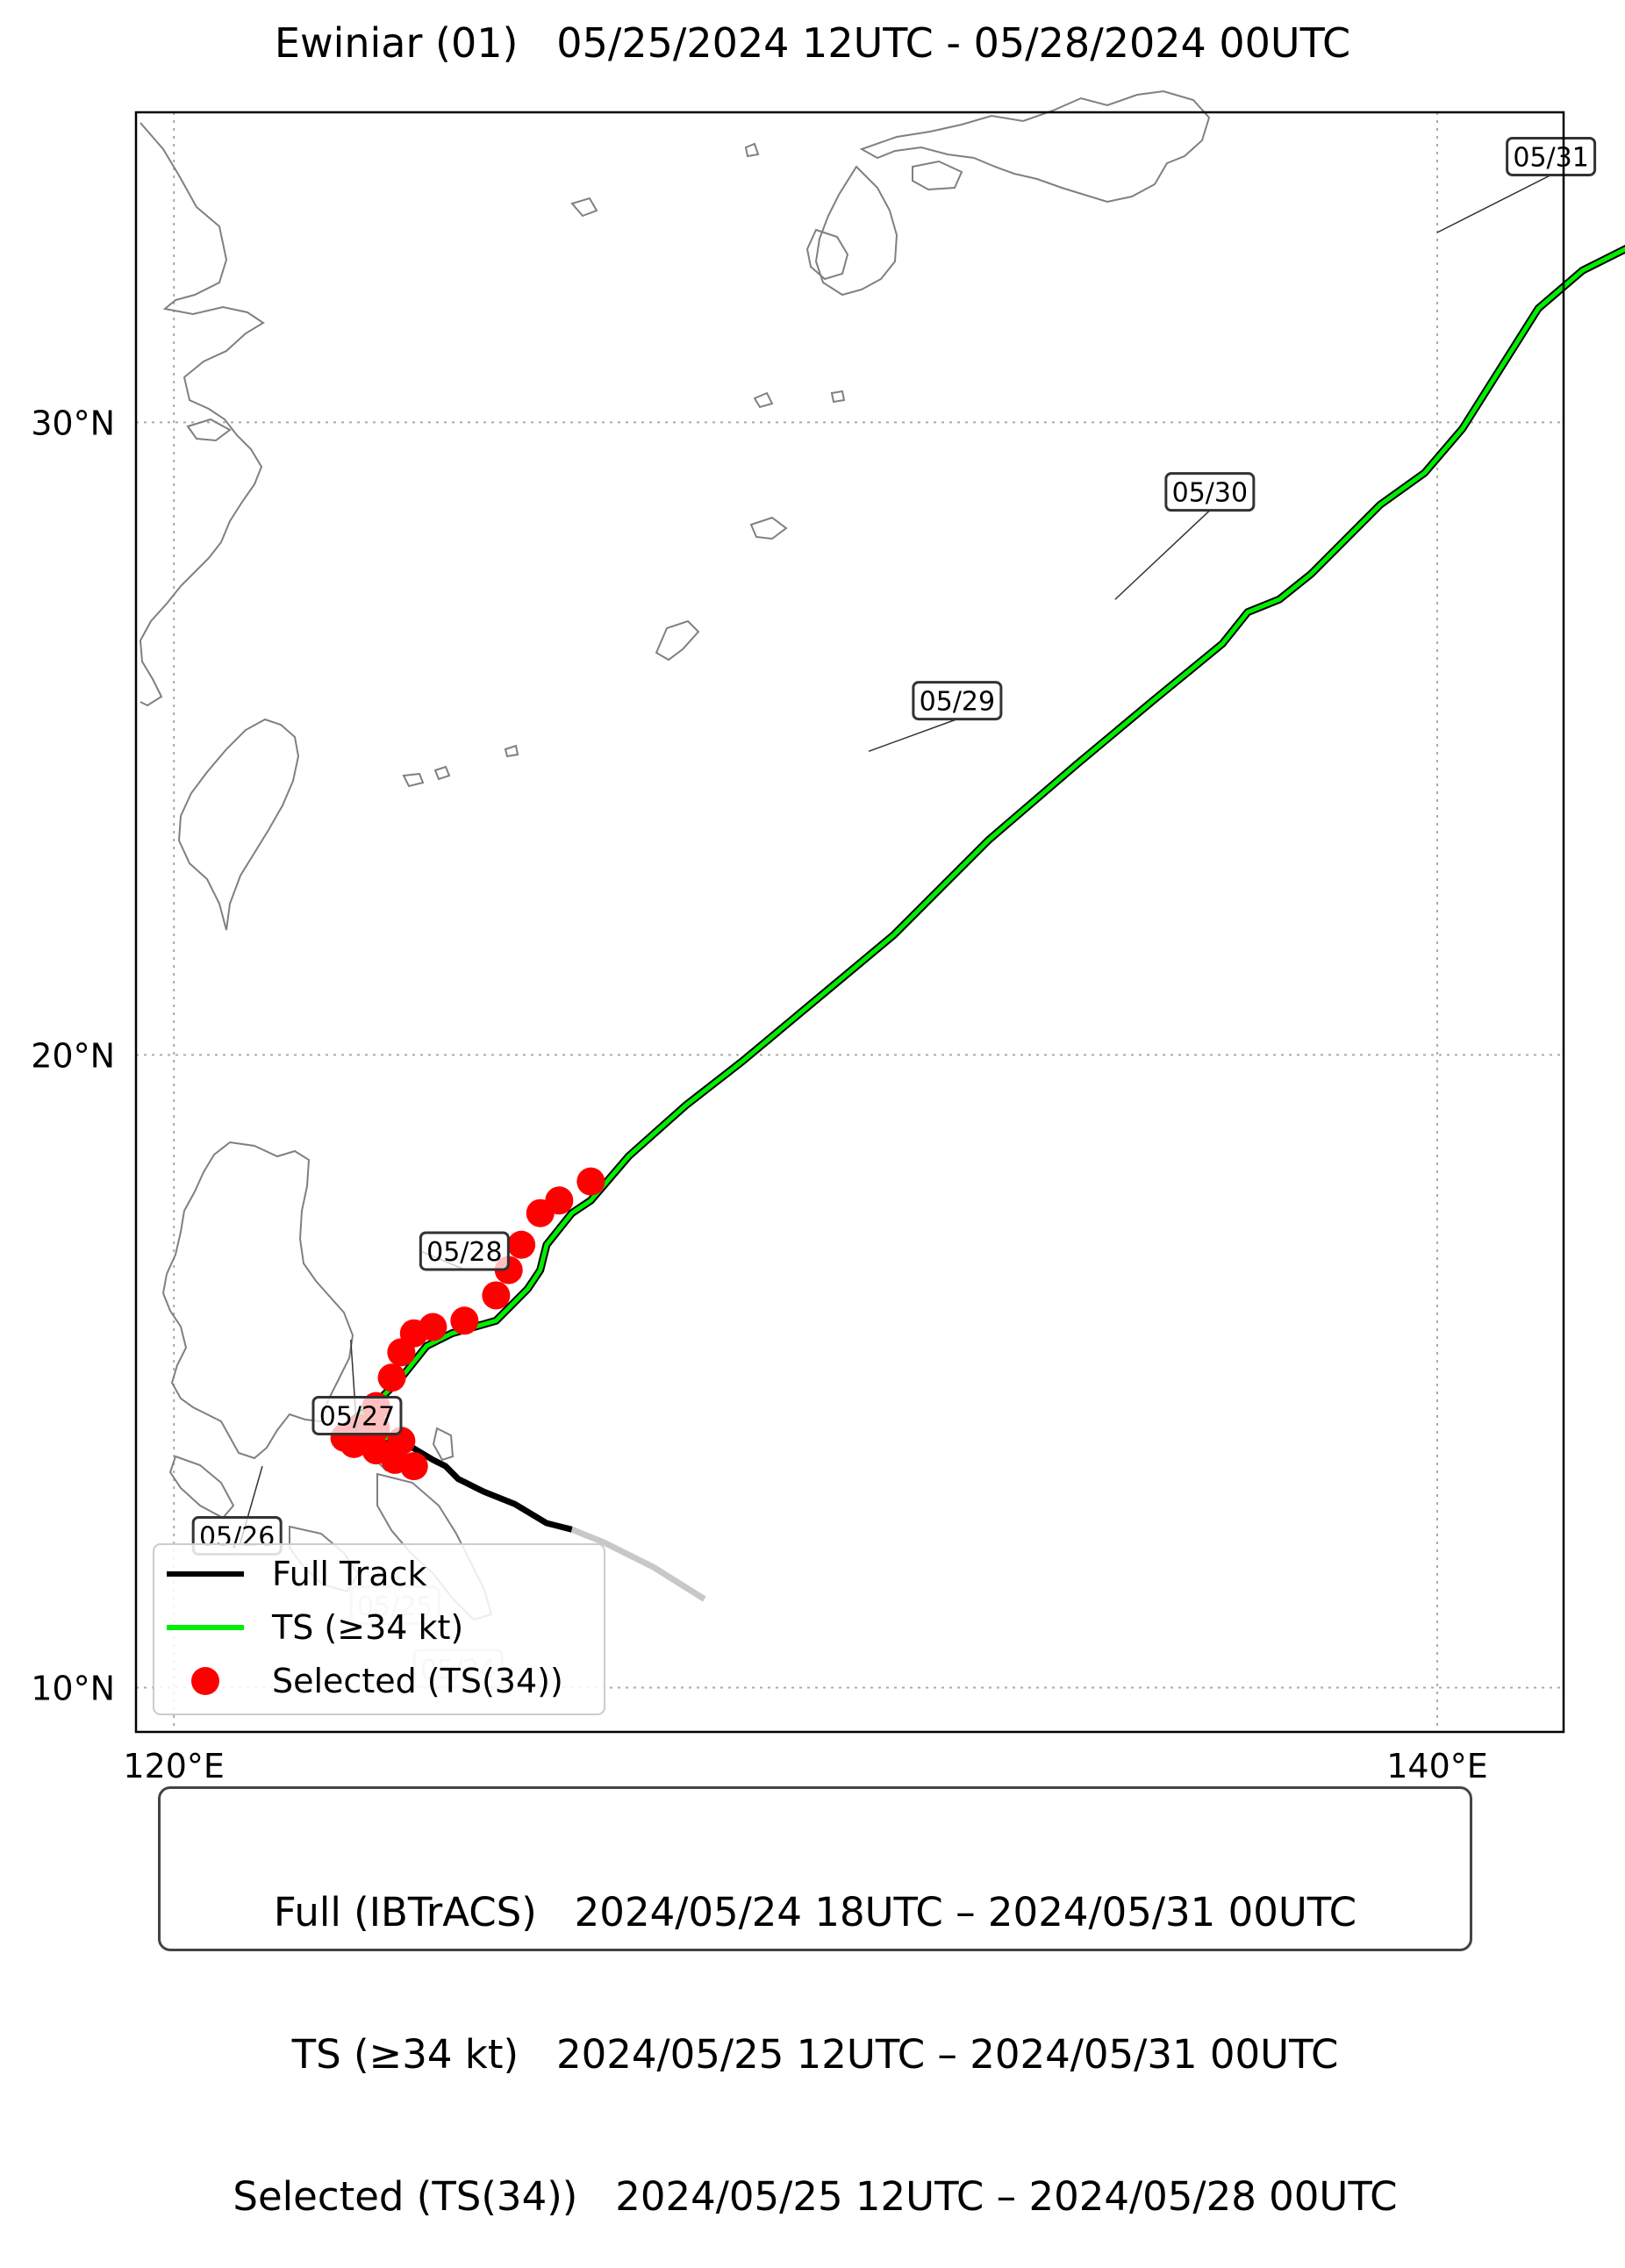 The height and width of the screenshot is (2268, 1625). What do you see at coordinates (938, 175) in the screenshot?
I see `coastline-shikoku` at bounding box center [938, 175].